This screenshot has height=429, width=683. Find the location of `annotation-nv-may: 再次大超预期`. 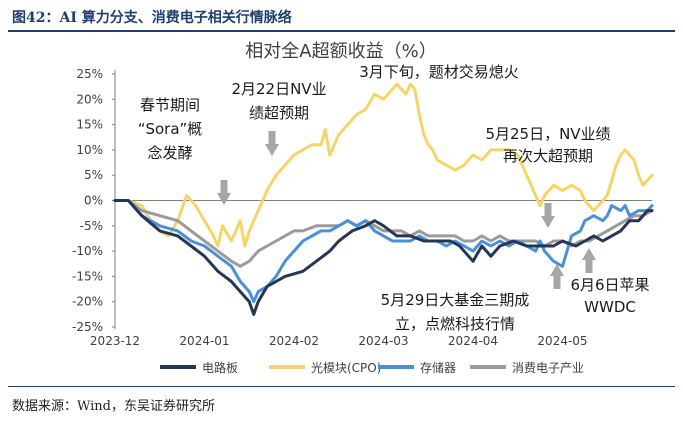

annotation-nv-may: 再次大超预期 is located at coordinates (548, 156).